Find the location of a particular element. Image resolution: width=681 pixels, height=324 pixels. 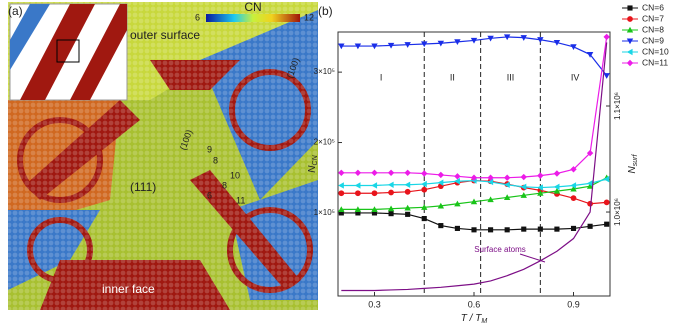

y-axis-label-main: N is located at coordinates (312, 169).